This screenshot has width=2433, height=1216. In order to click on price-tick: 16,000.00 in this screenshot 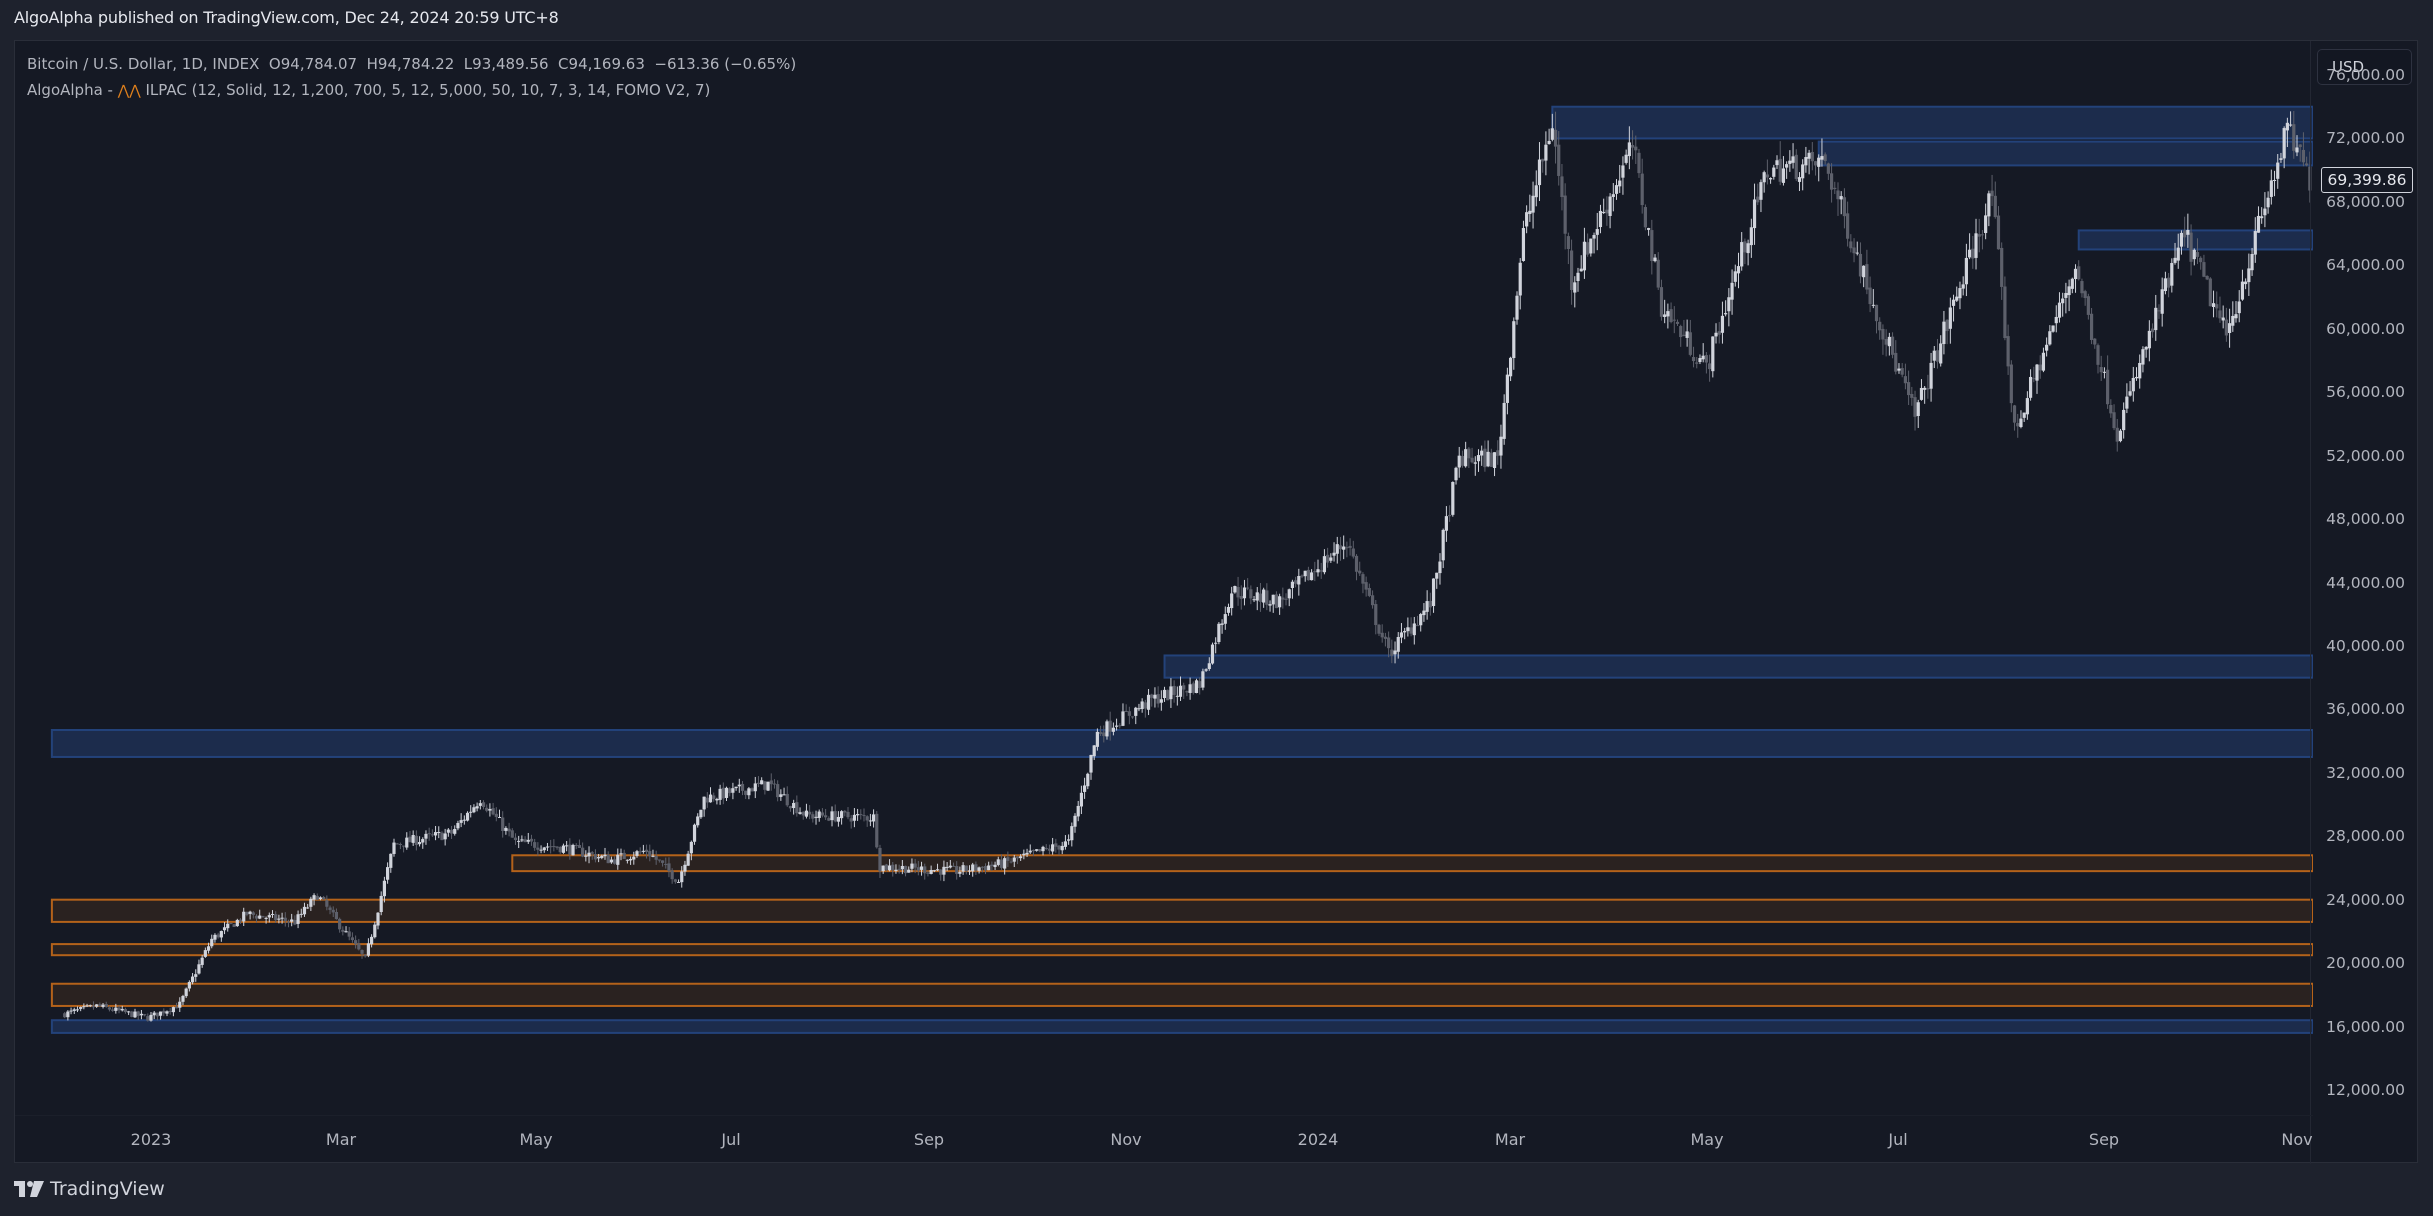, I will do `click(2365, 1026)`.